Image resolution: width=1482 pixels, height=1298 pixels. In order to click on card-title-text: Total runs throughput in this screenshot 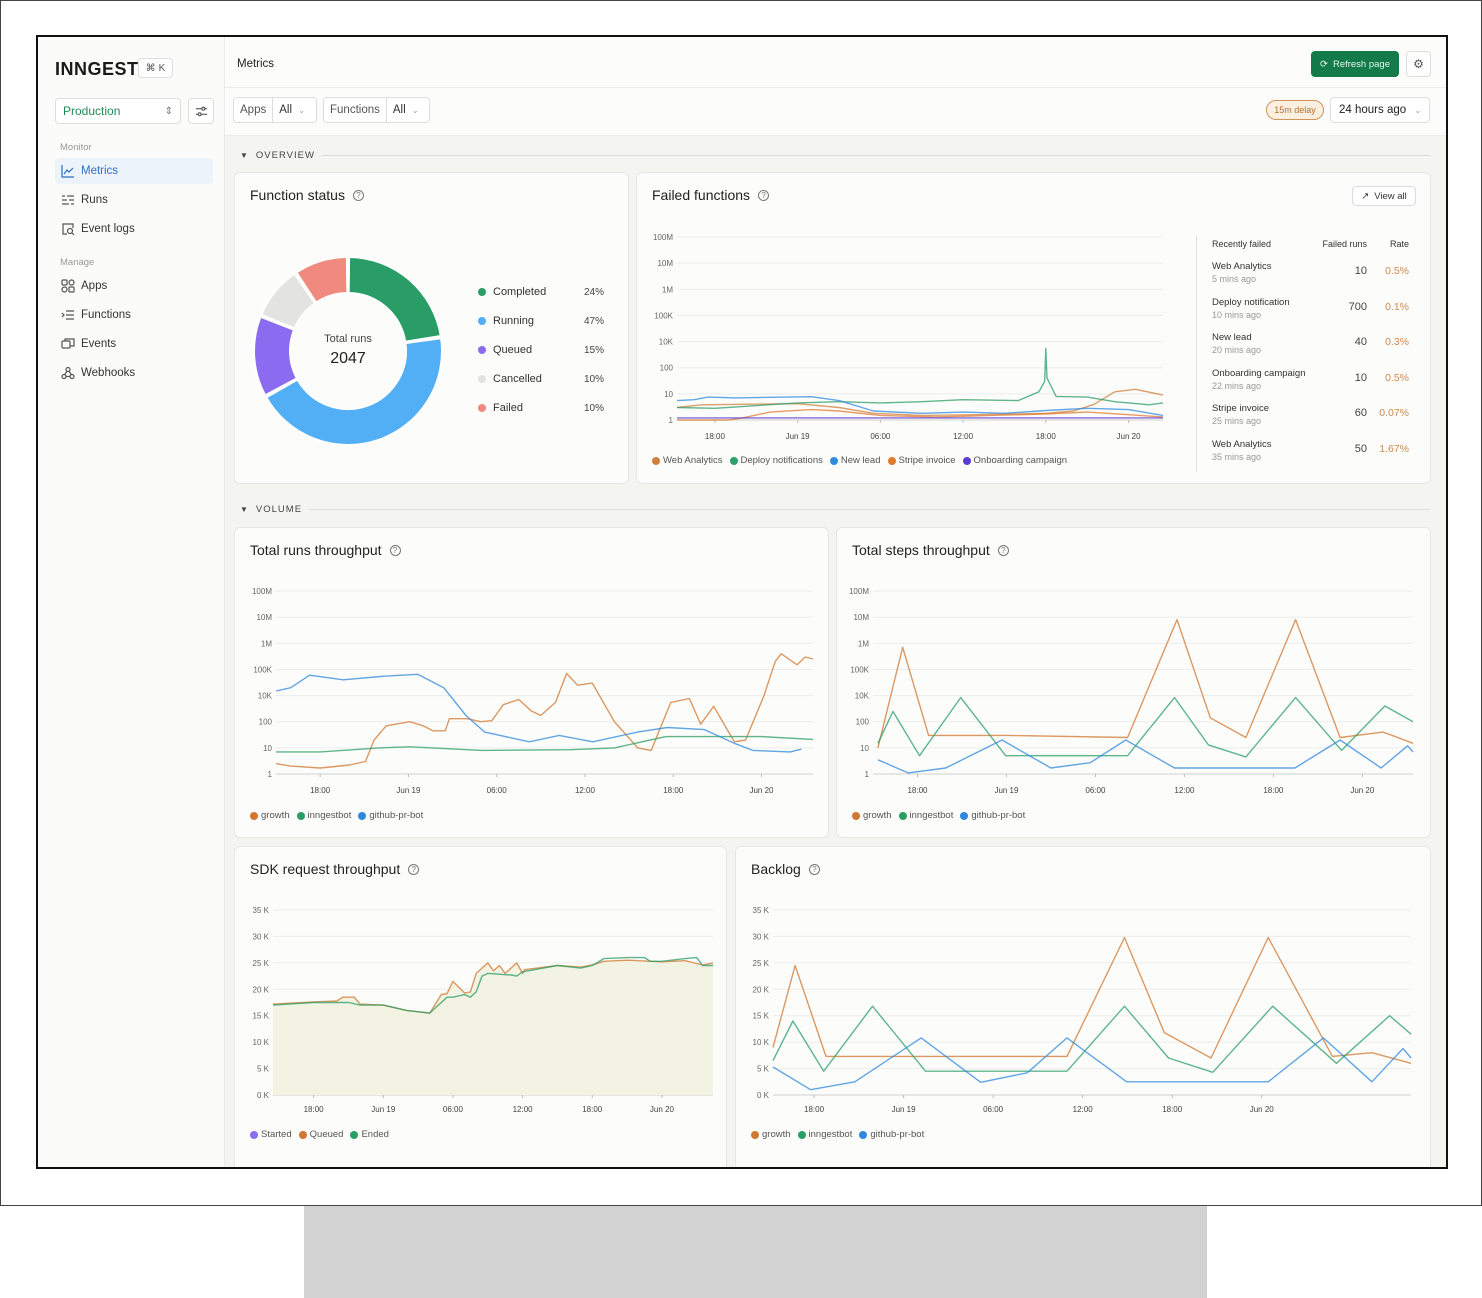, I will do `click(316, 550)`.